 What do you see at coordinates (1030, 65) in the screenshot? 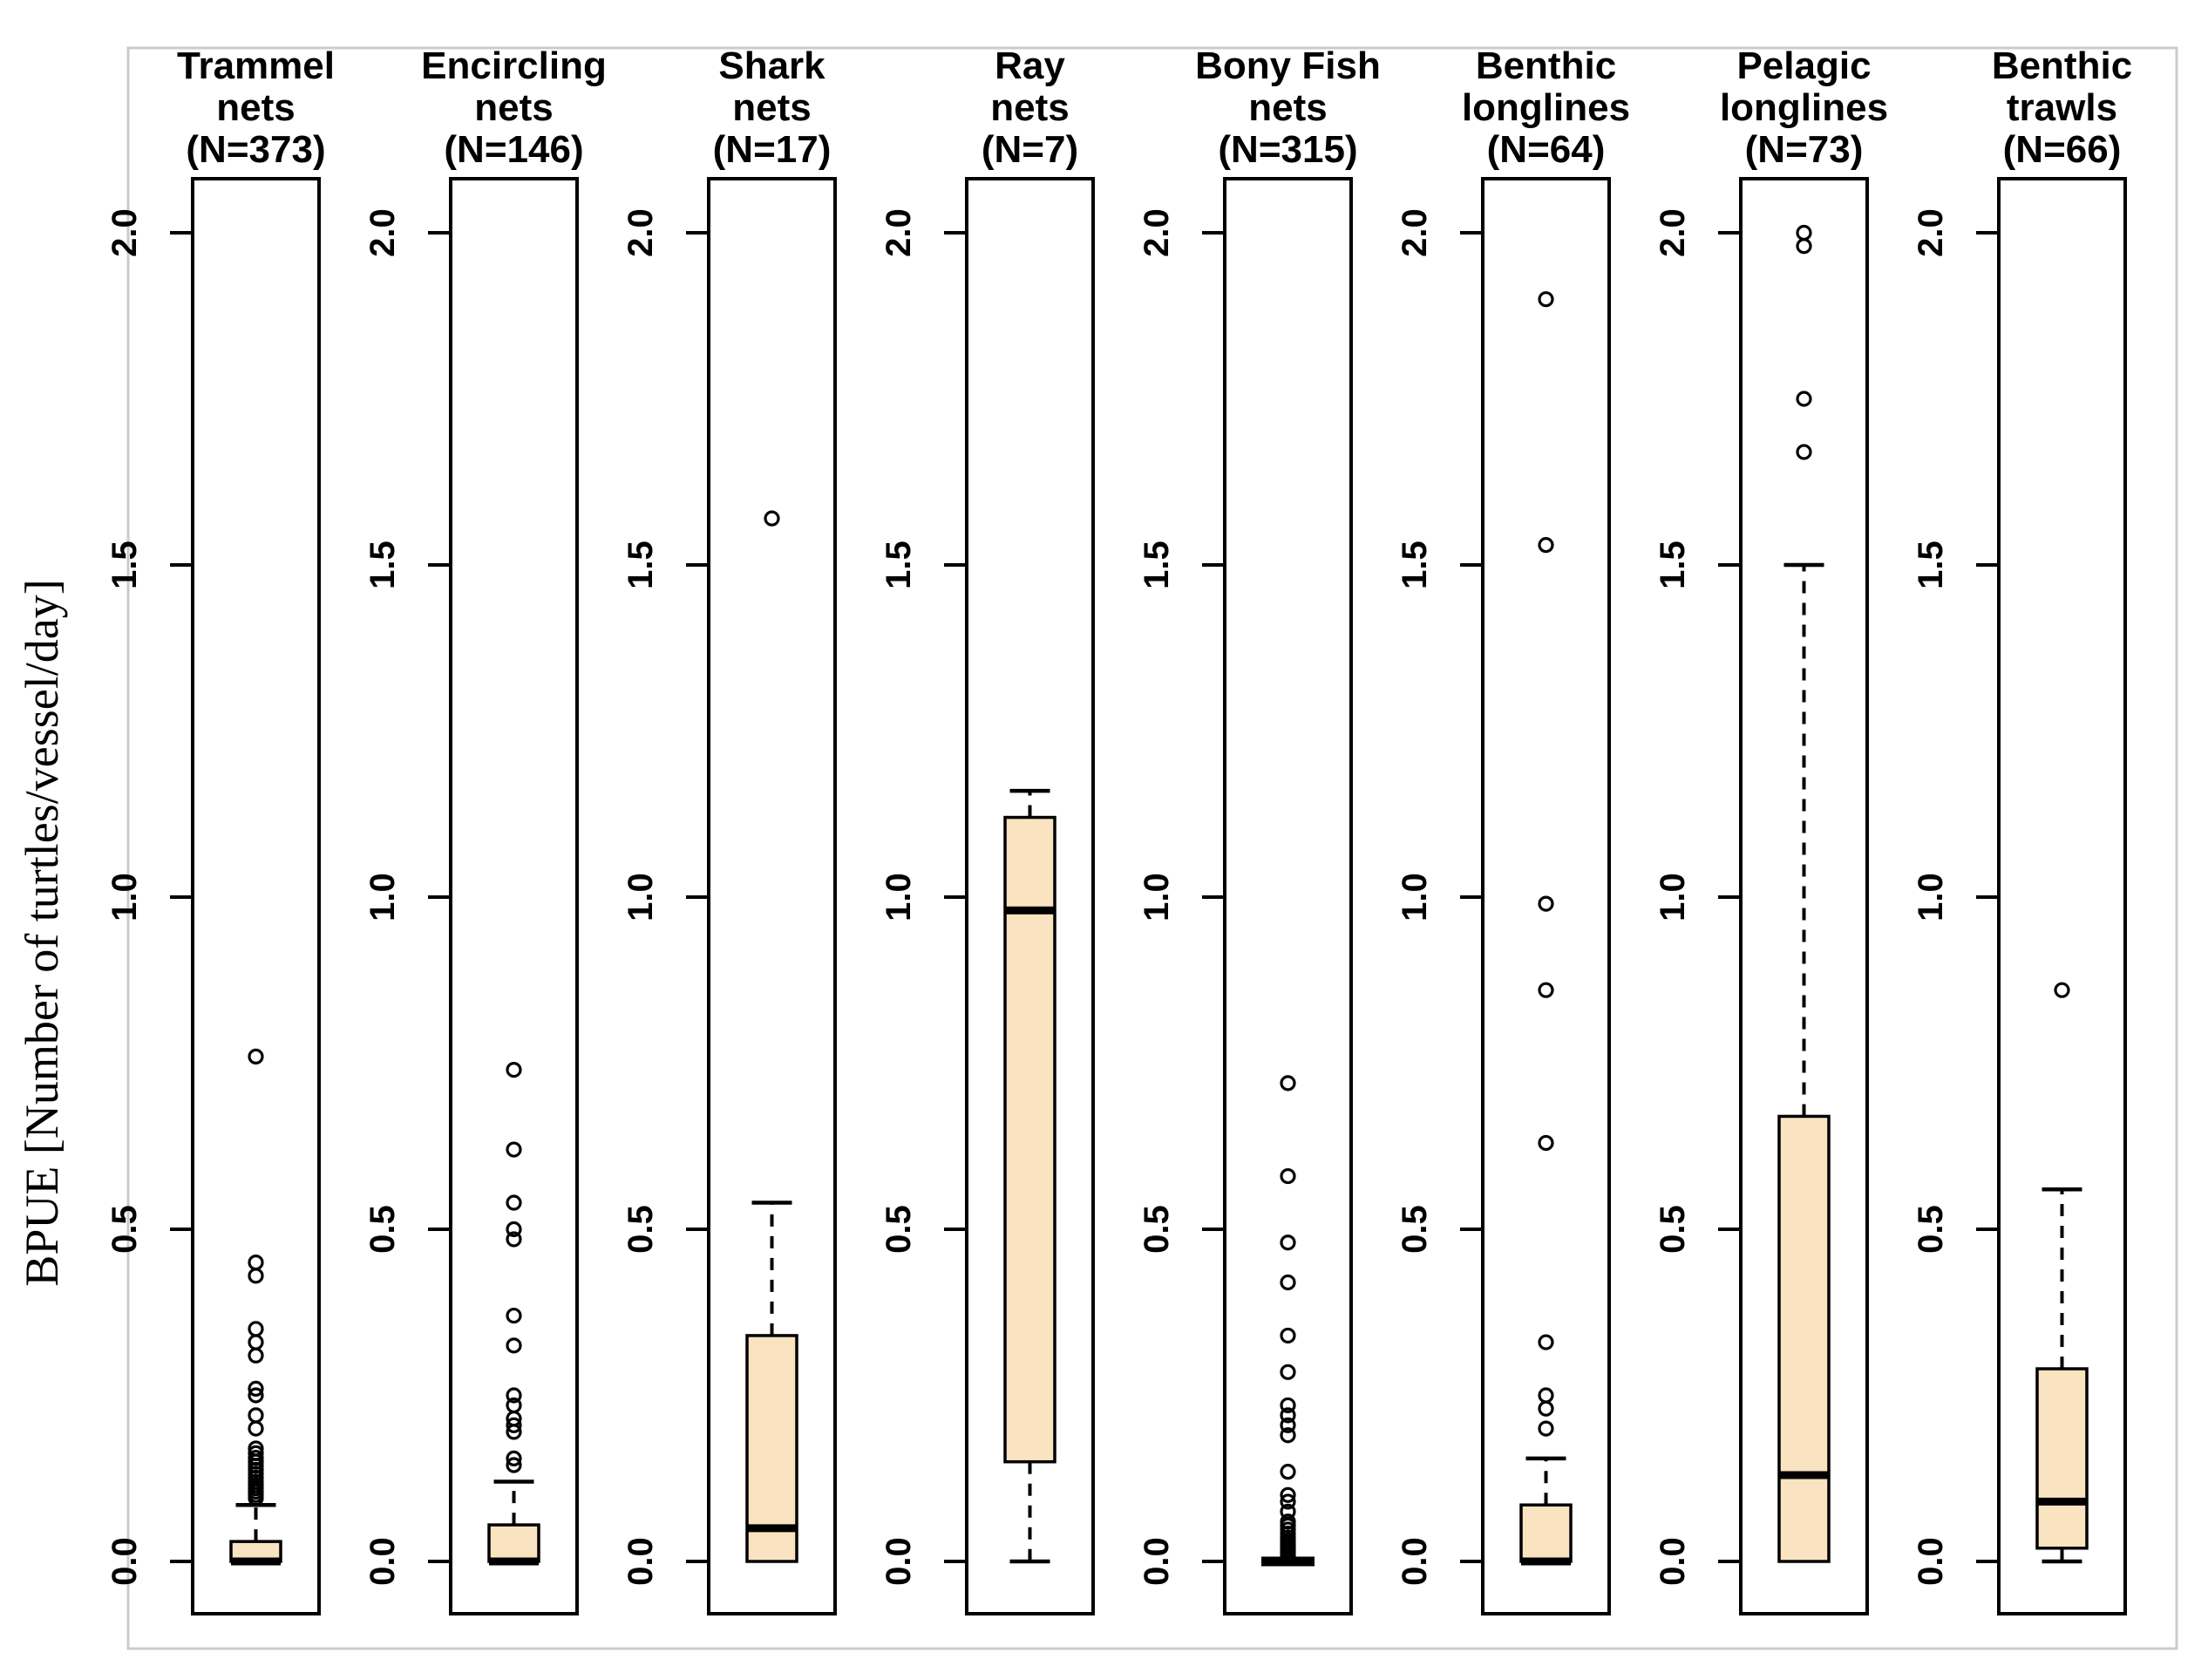
I see `panel-title-line: Ray` at bounding box center [1030, 65].